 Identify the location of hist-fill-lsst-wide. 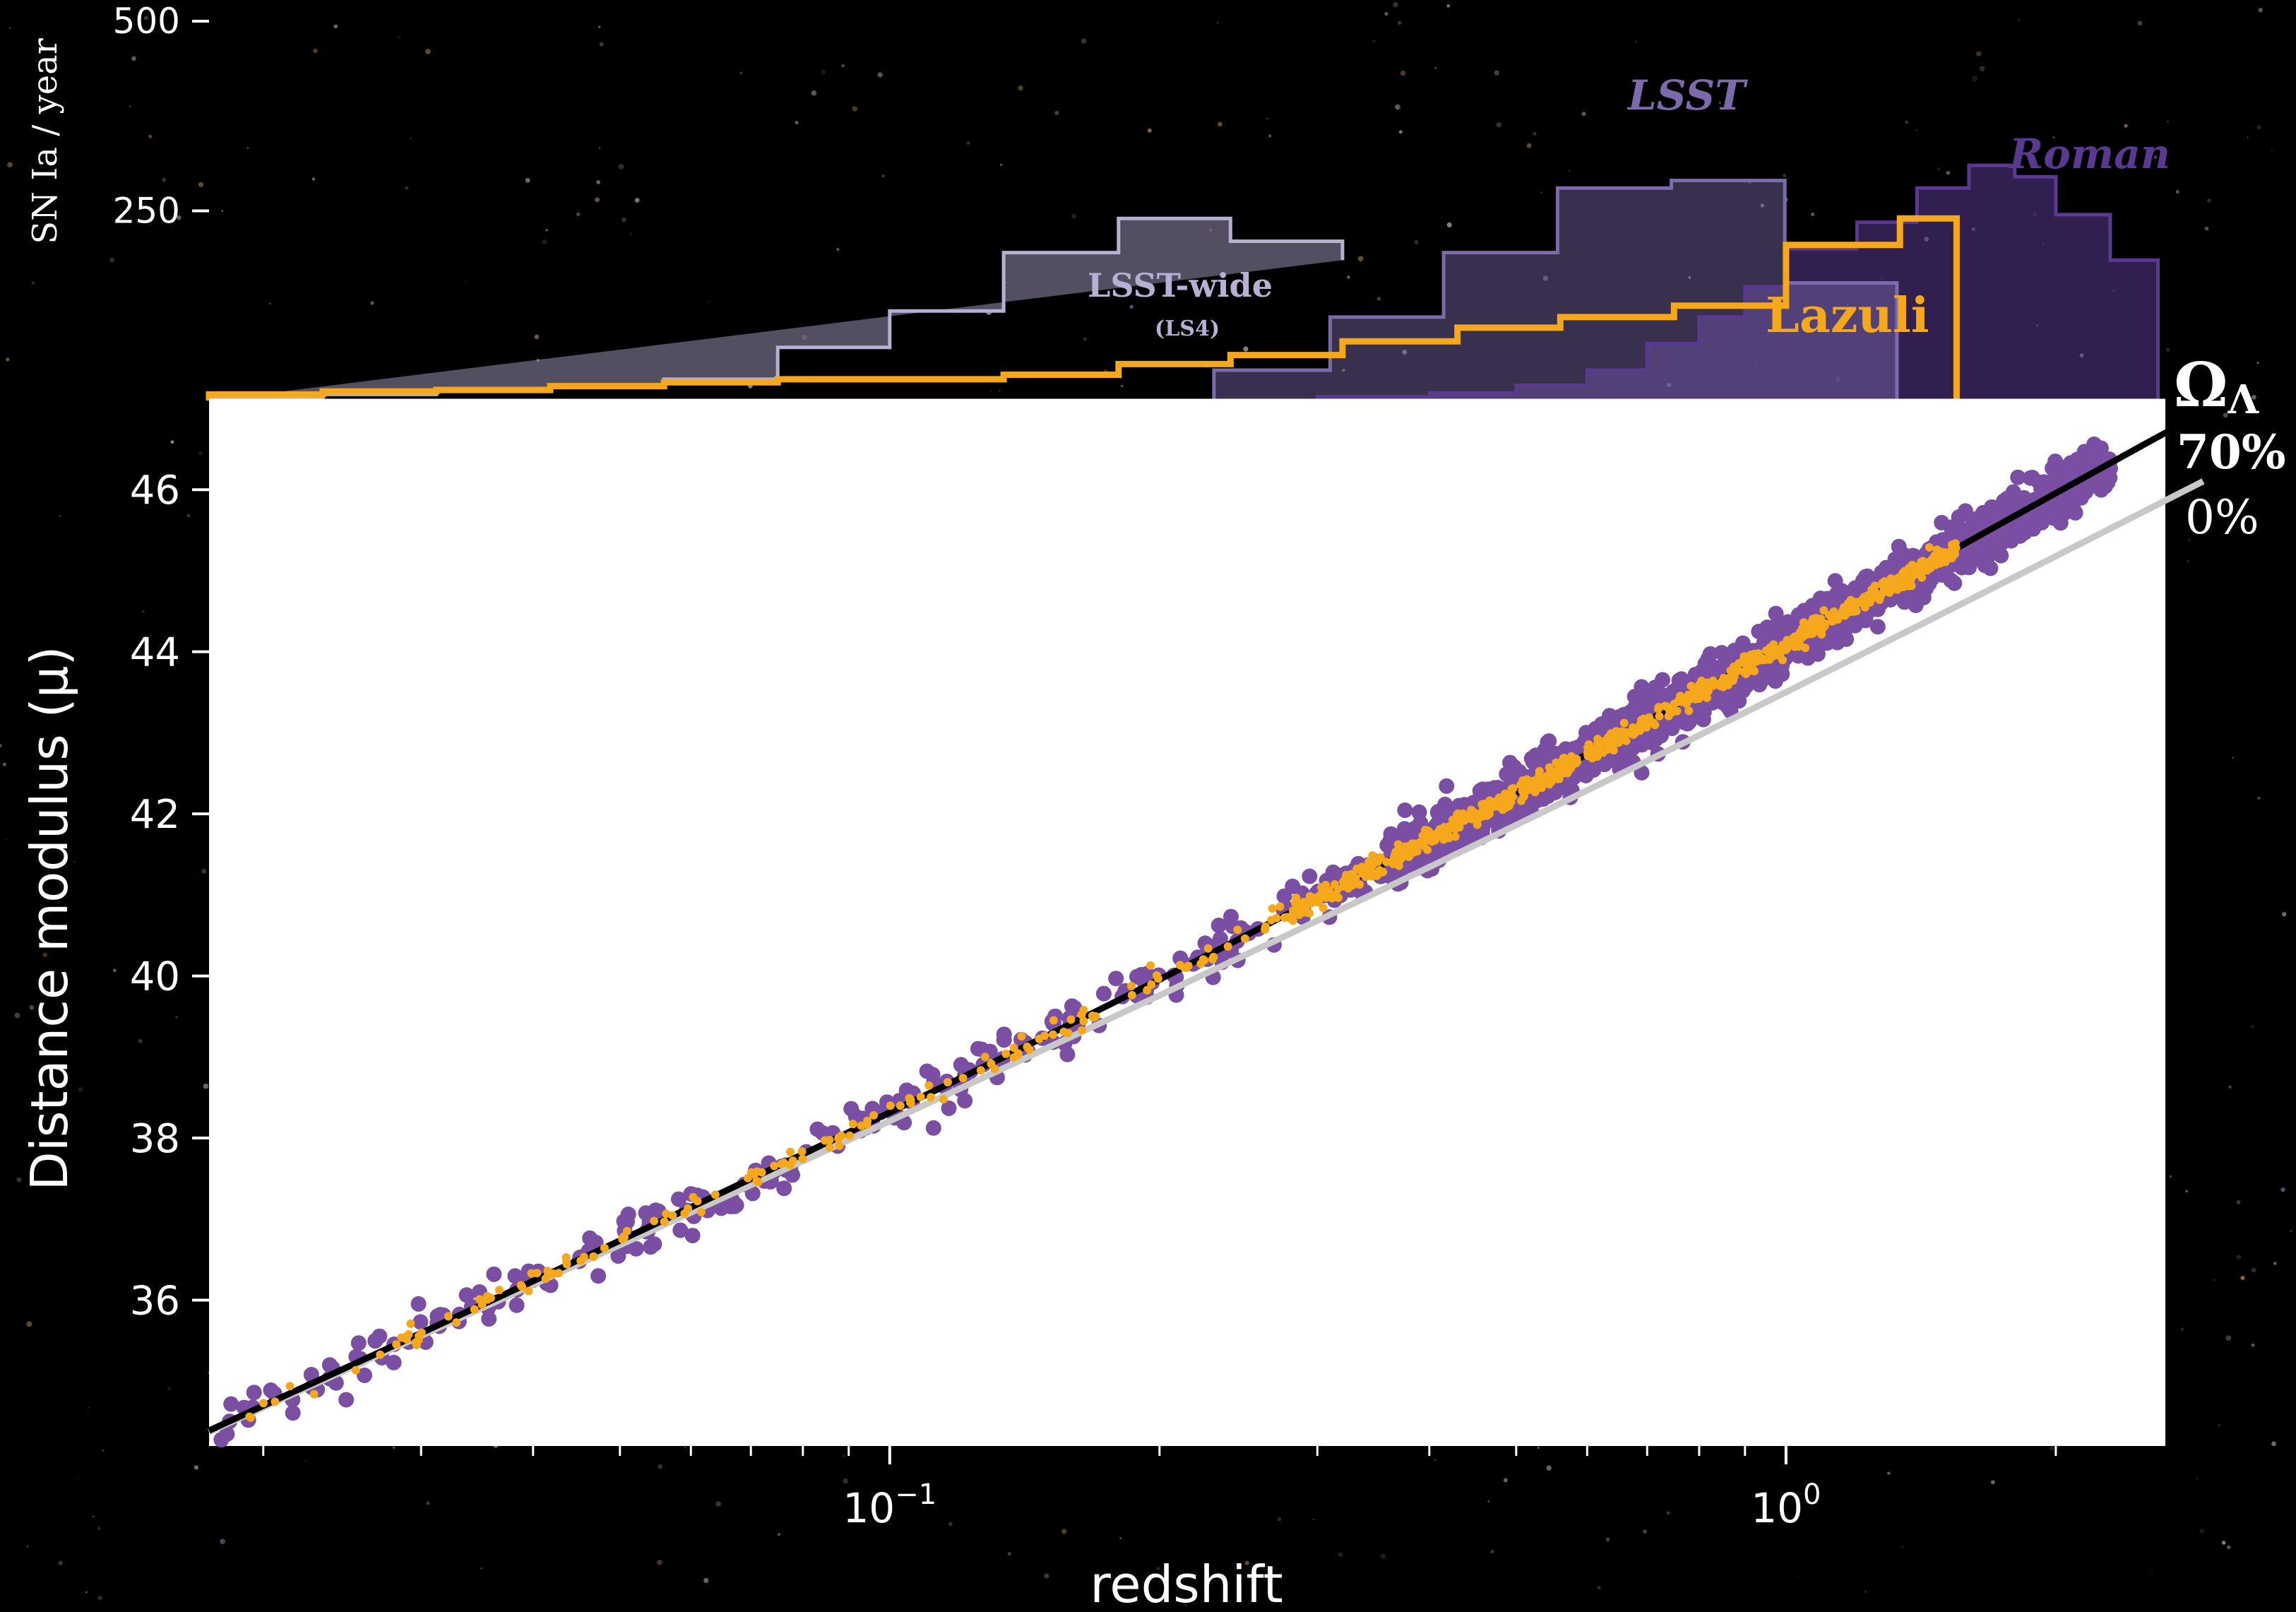
(776, 309).